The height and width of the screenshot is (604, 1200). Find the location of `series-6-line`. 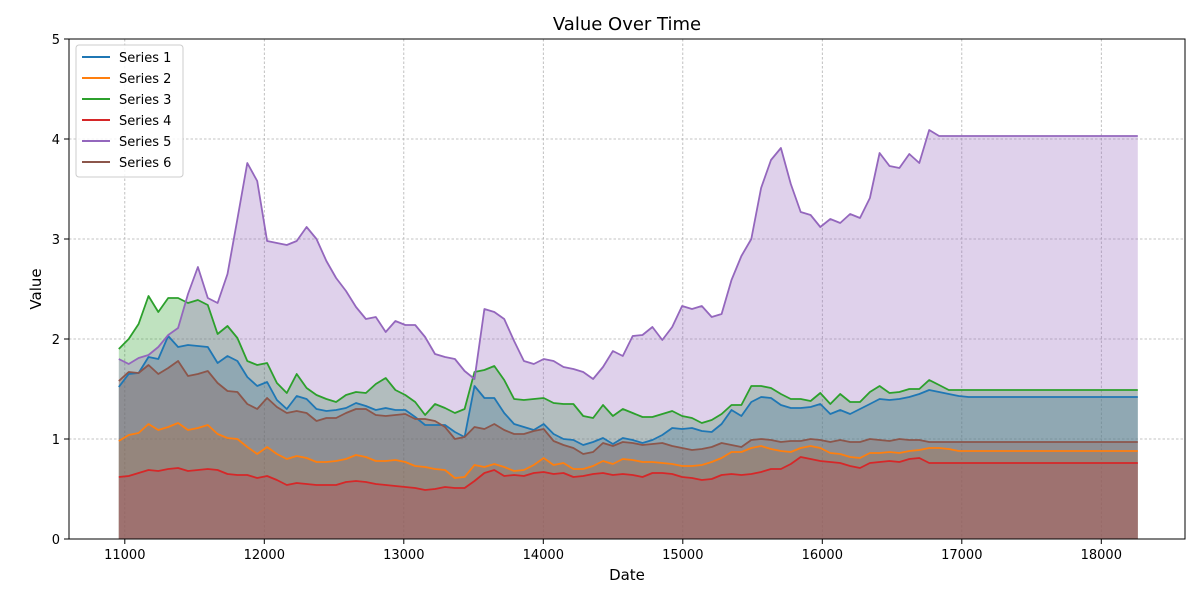

series-6-line is located at coordinates (628, 407).